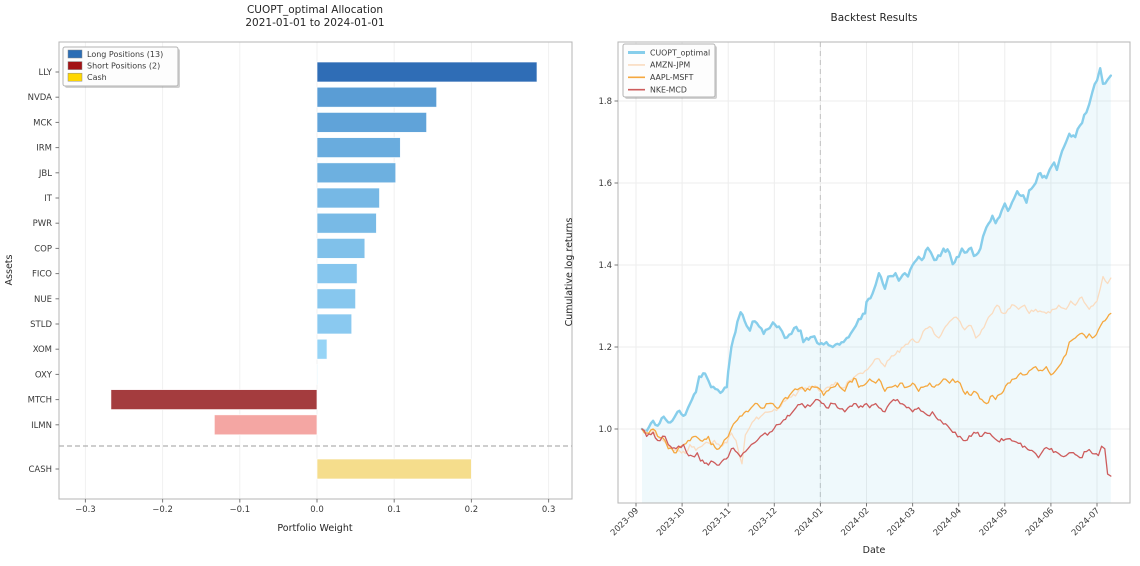 Image resolution: width=1140 pixels, height=566 pixels. Describe the element at coordinates (427, 72) in the screenshot. I see `bar-LLY` at that location.